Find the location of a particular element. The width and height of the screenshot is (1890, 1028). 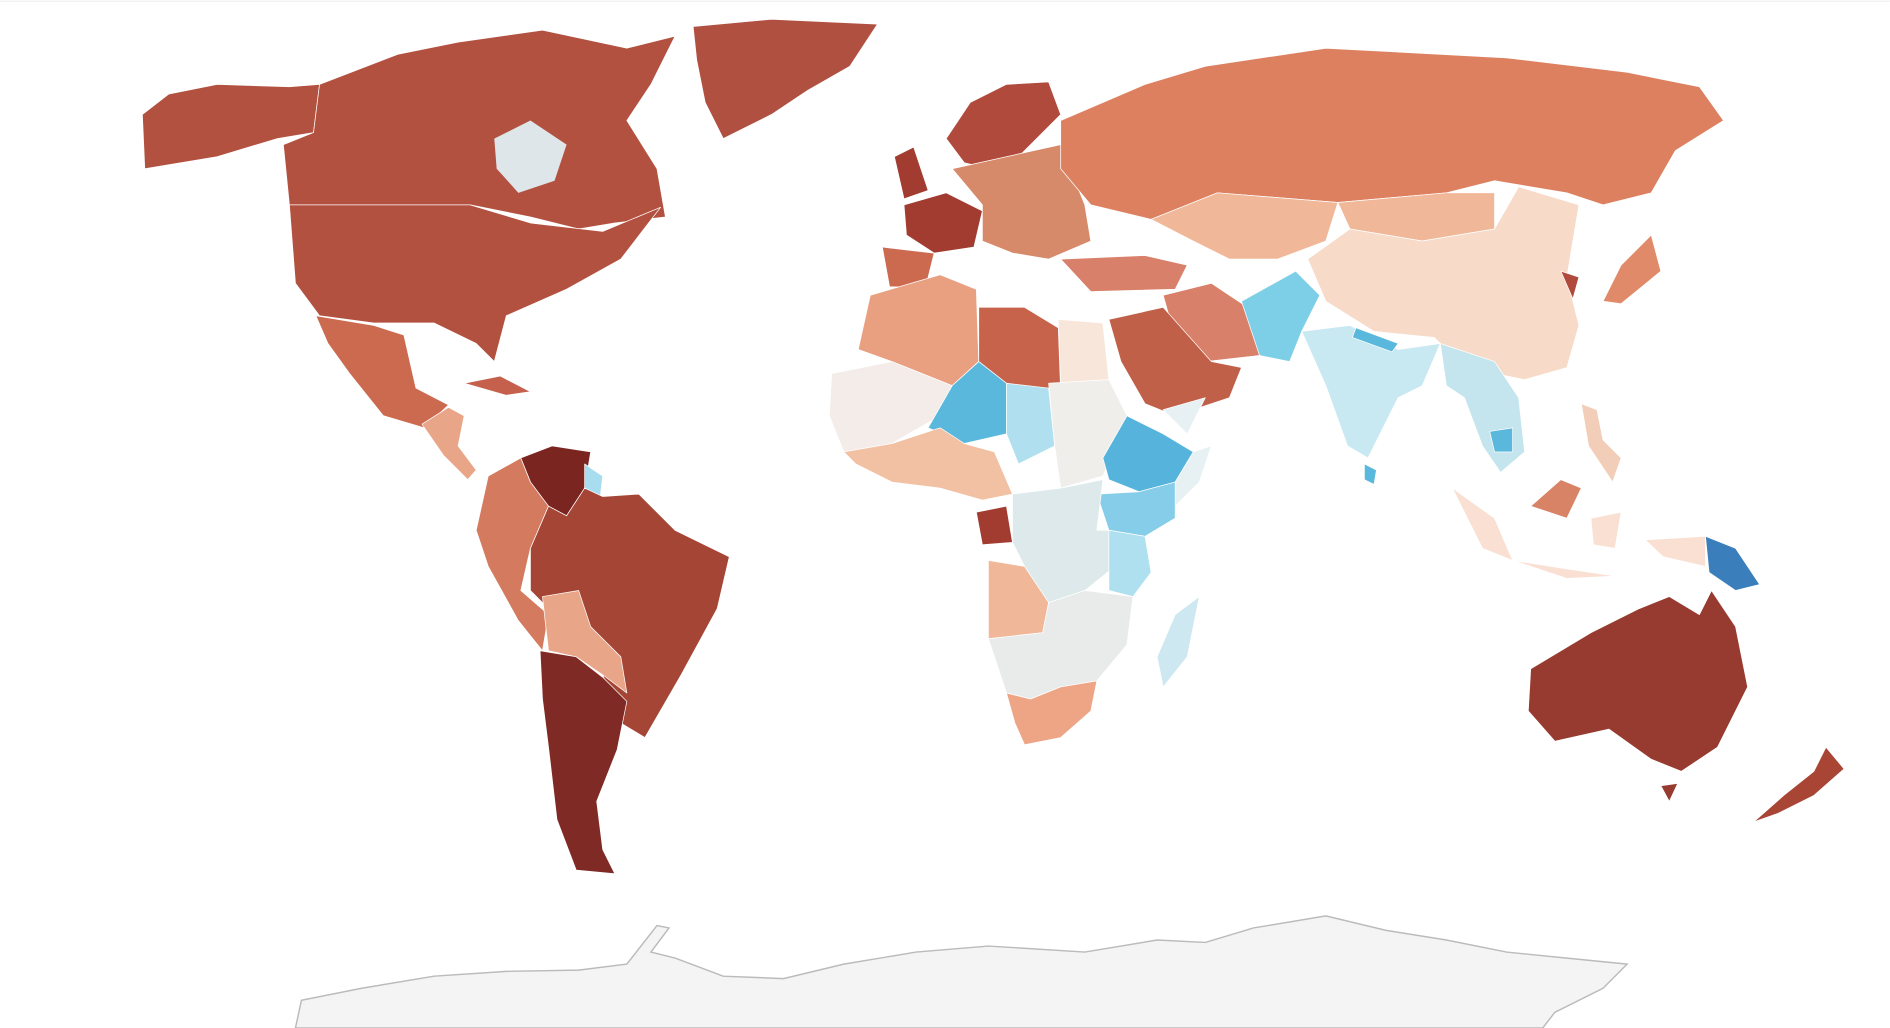

chad is located at coordinates (1031, 423).